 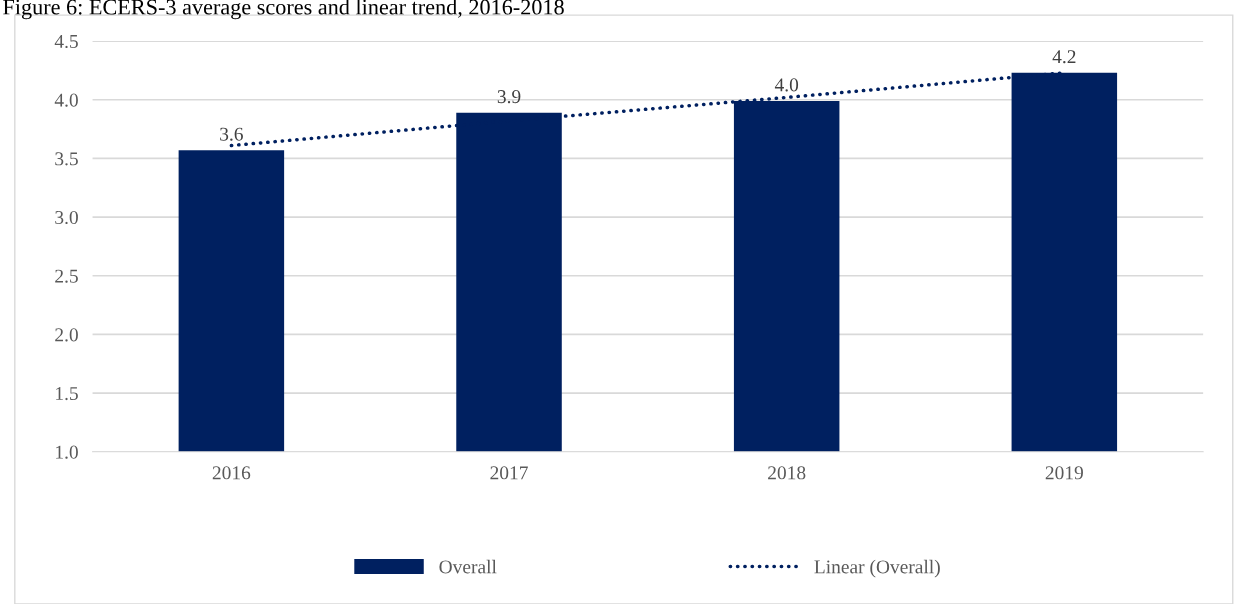 What do you see at coordinates (66, 100) in the screenshot?
I see `y-tick-label: 4.0` at bounding box center [66, 100].